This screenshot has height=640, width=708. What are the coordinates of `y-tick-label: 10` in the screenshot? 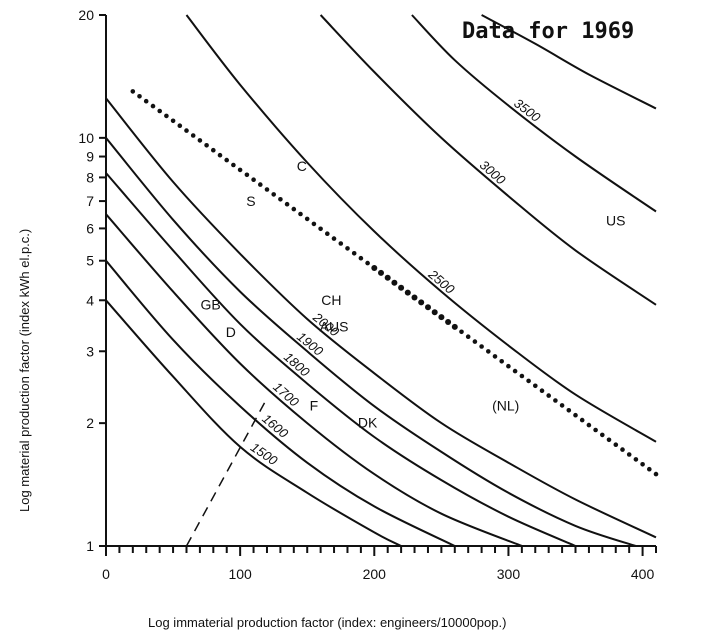 It's located at (86, 138).